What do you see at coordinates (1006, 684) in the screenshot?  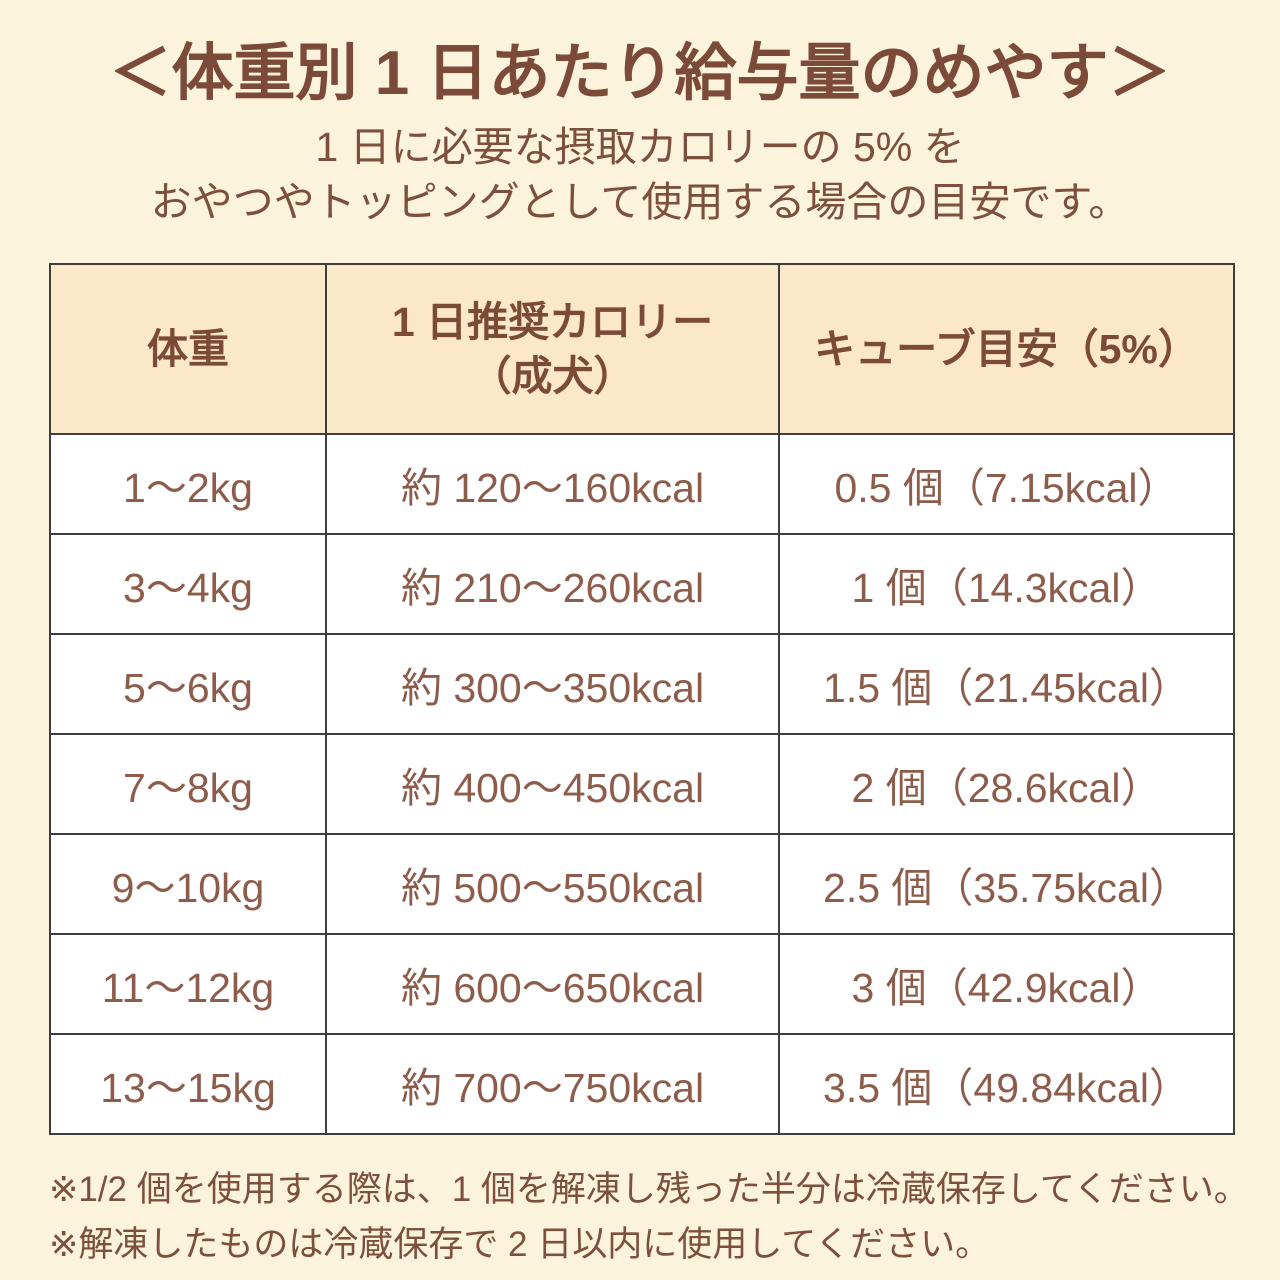 I see `cubes-cell: 1.5 個（21.45kcal）` at bounding box center [1006, 684].